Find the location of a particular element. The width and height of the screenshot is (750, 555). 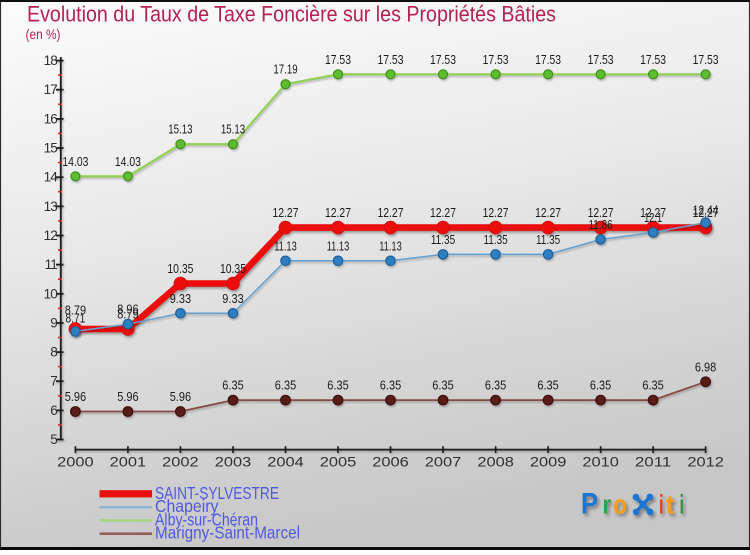

svg-text: 2007 is located at coordinates (443, 462).